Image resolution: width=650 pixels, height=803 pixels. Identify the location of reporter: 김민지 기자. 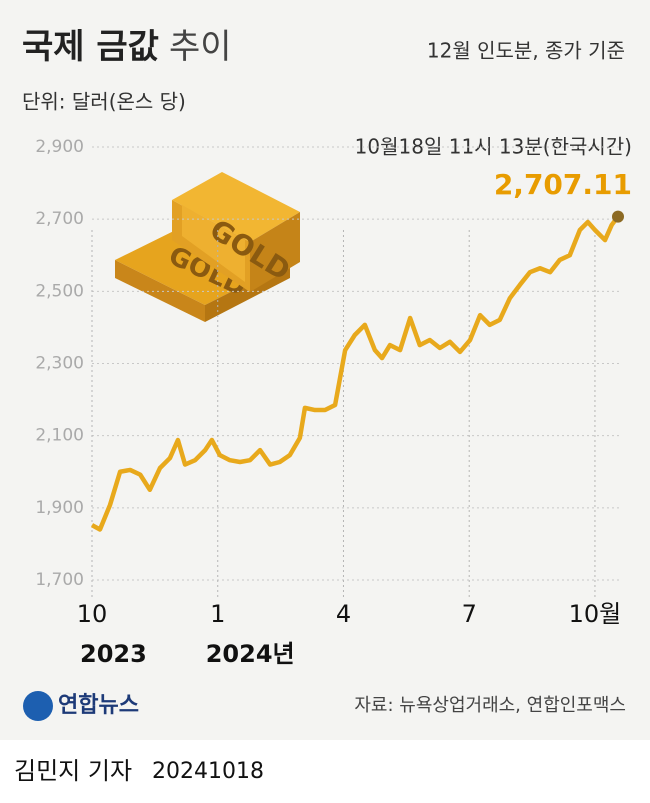
(73, 771).